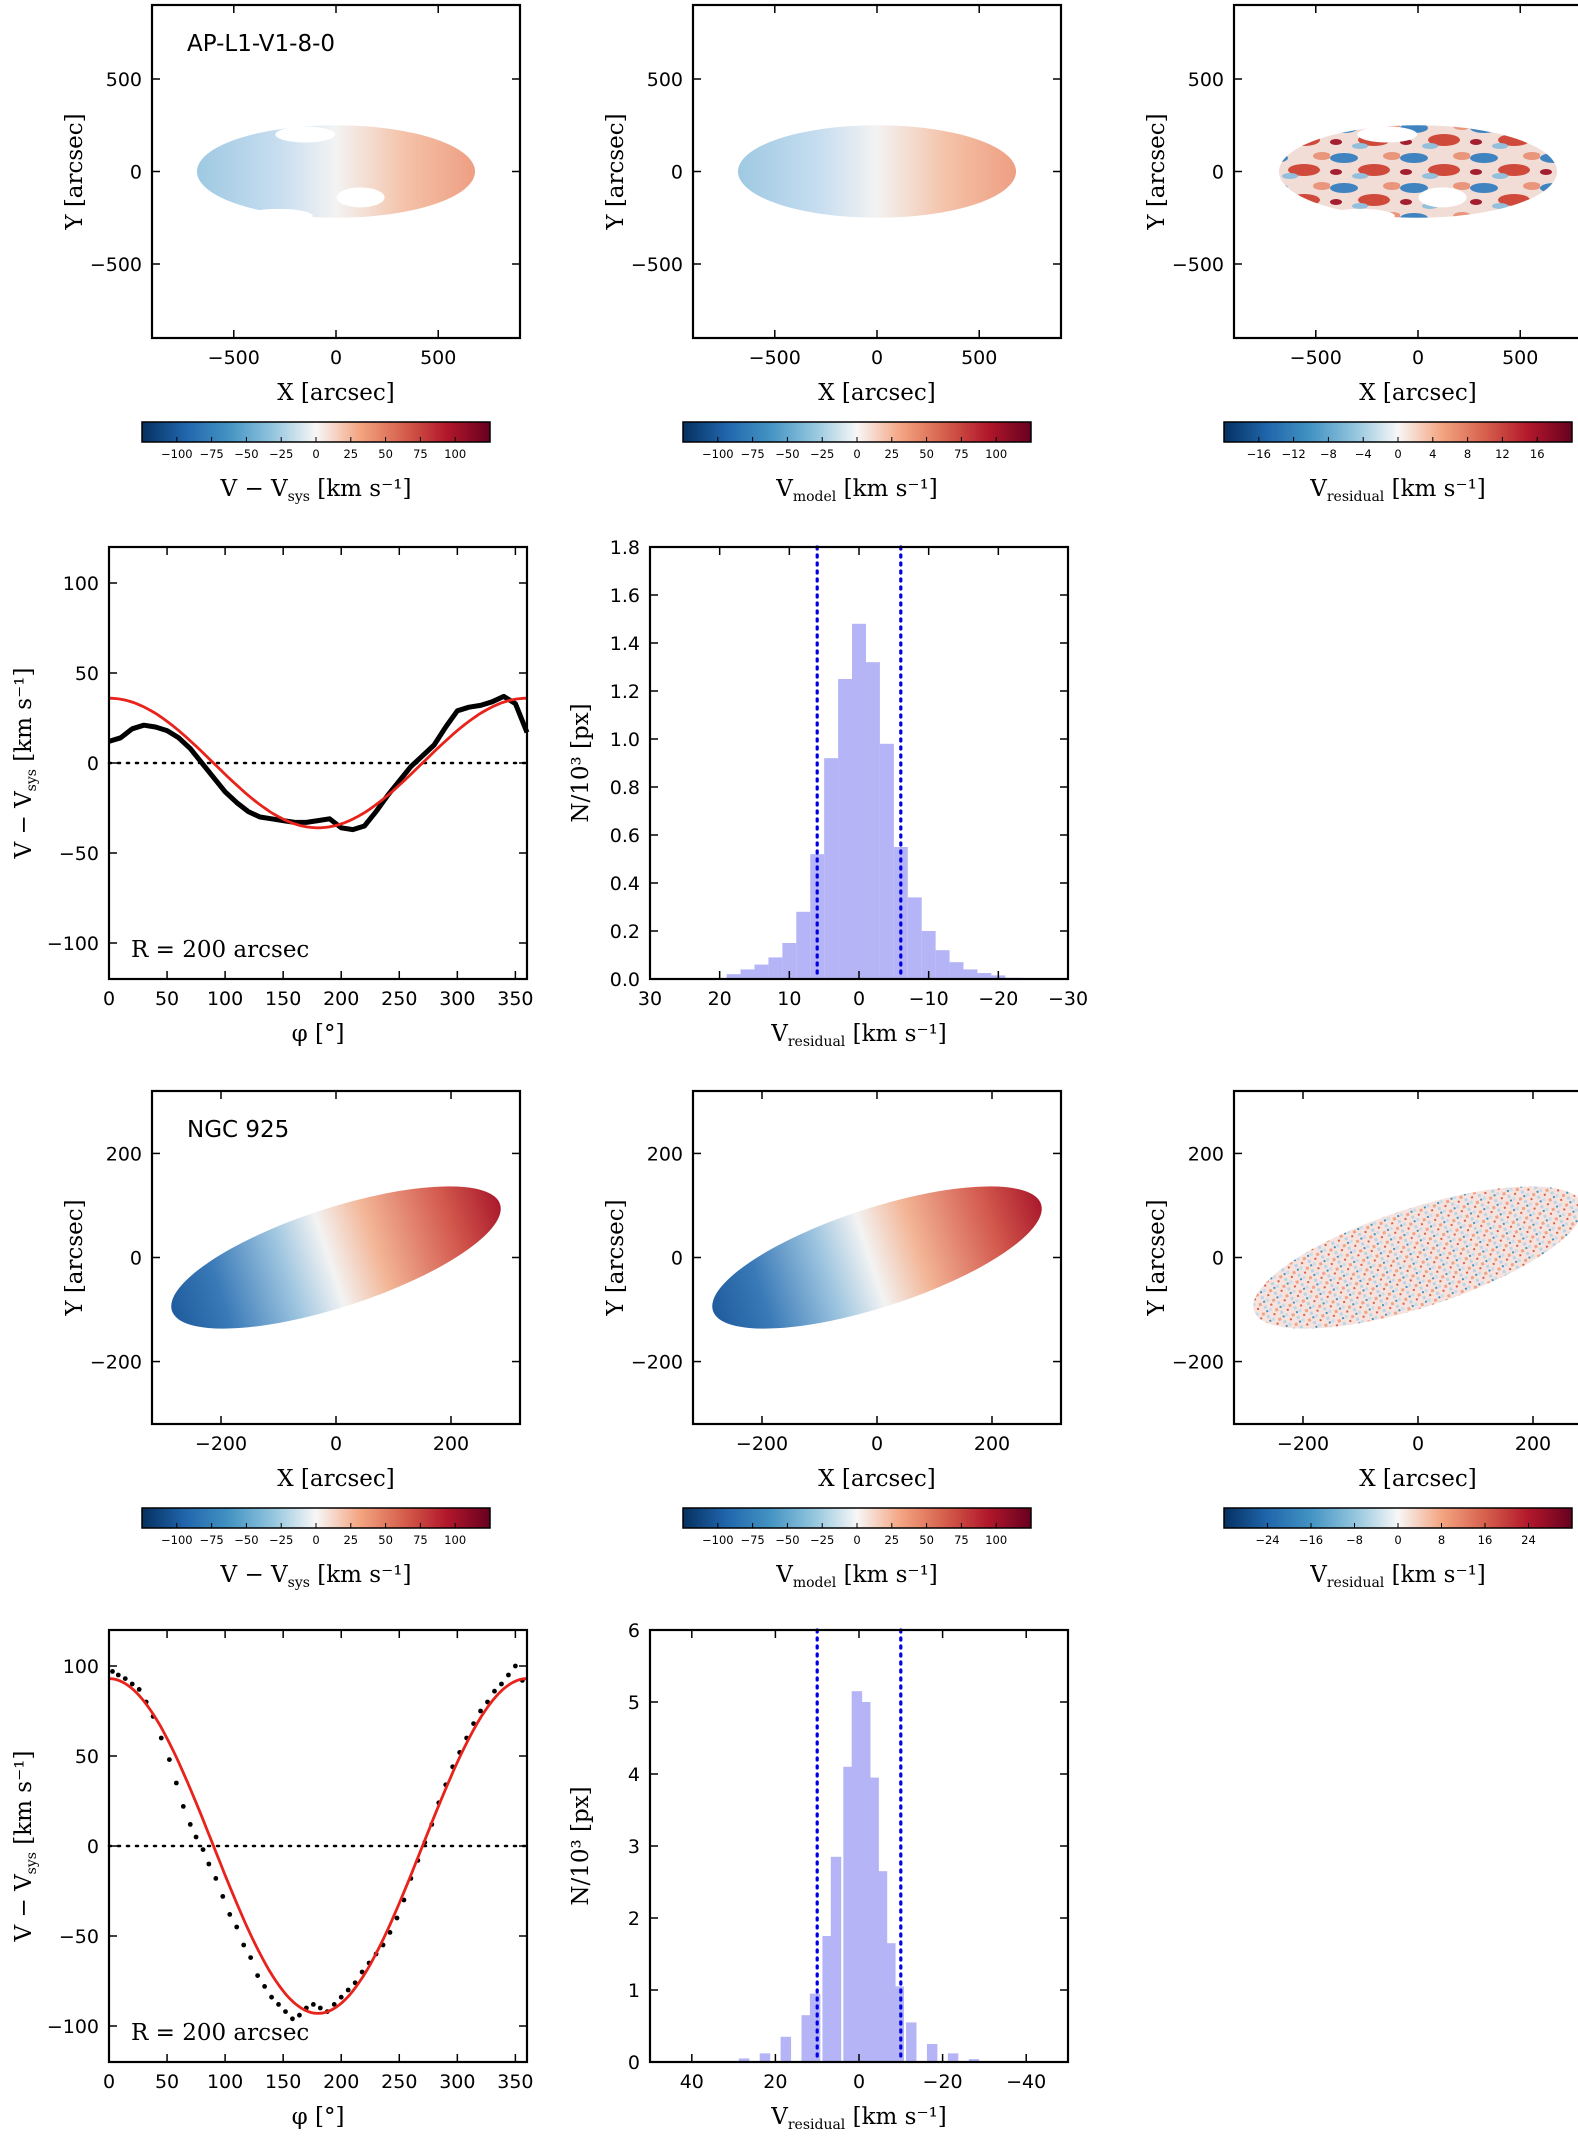  What do you see at coordinates (1415, 1257) in the screenshot?
I see `residual-velocity-field` at bounding box center [1415, 1257].